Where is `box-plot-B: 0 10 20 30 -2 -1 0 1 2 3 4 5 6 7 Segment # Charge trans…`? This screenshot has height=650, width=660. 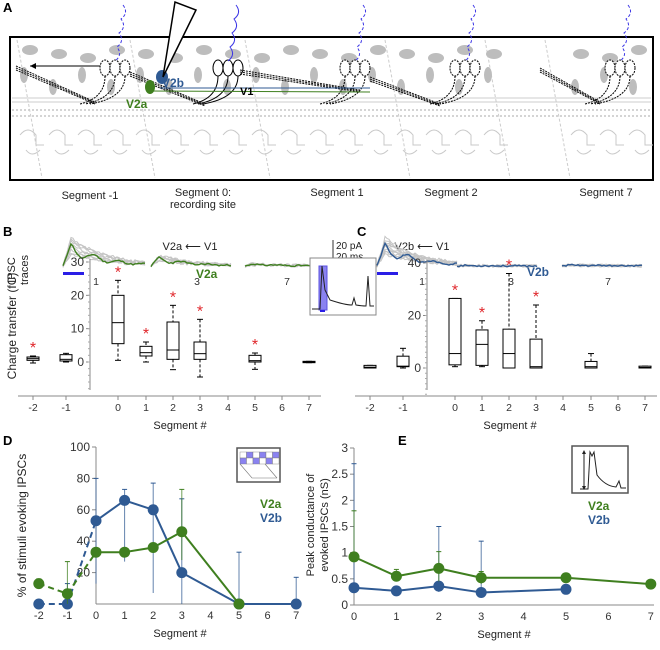
box-plot-B: 0 10 20 30 -2 -1 0 1 2 3 4 5 6 7 Segment # Charge trans… is located at coordinates (163, 343).